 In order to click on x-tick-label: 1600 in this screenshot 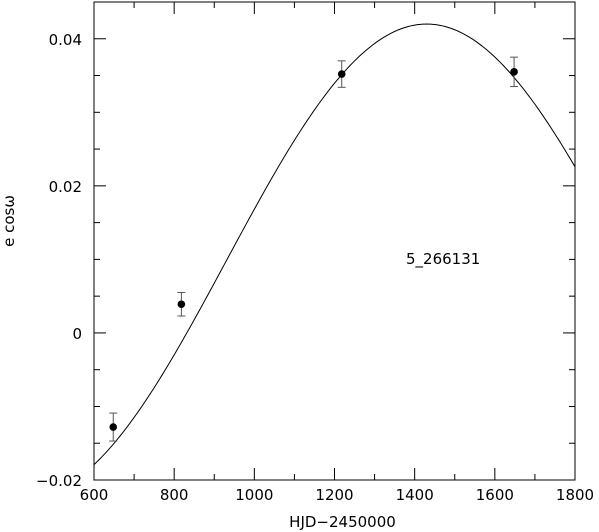, I will do `click(495, 495)`.